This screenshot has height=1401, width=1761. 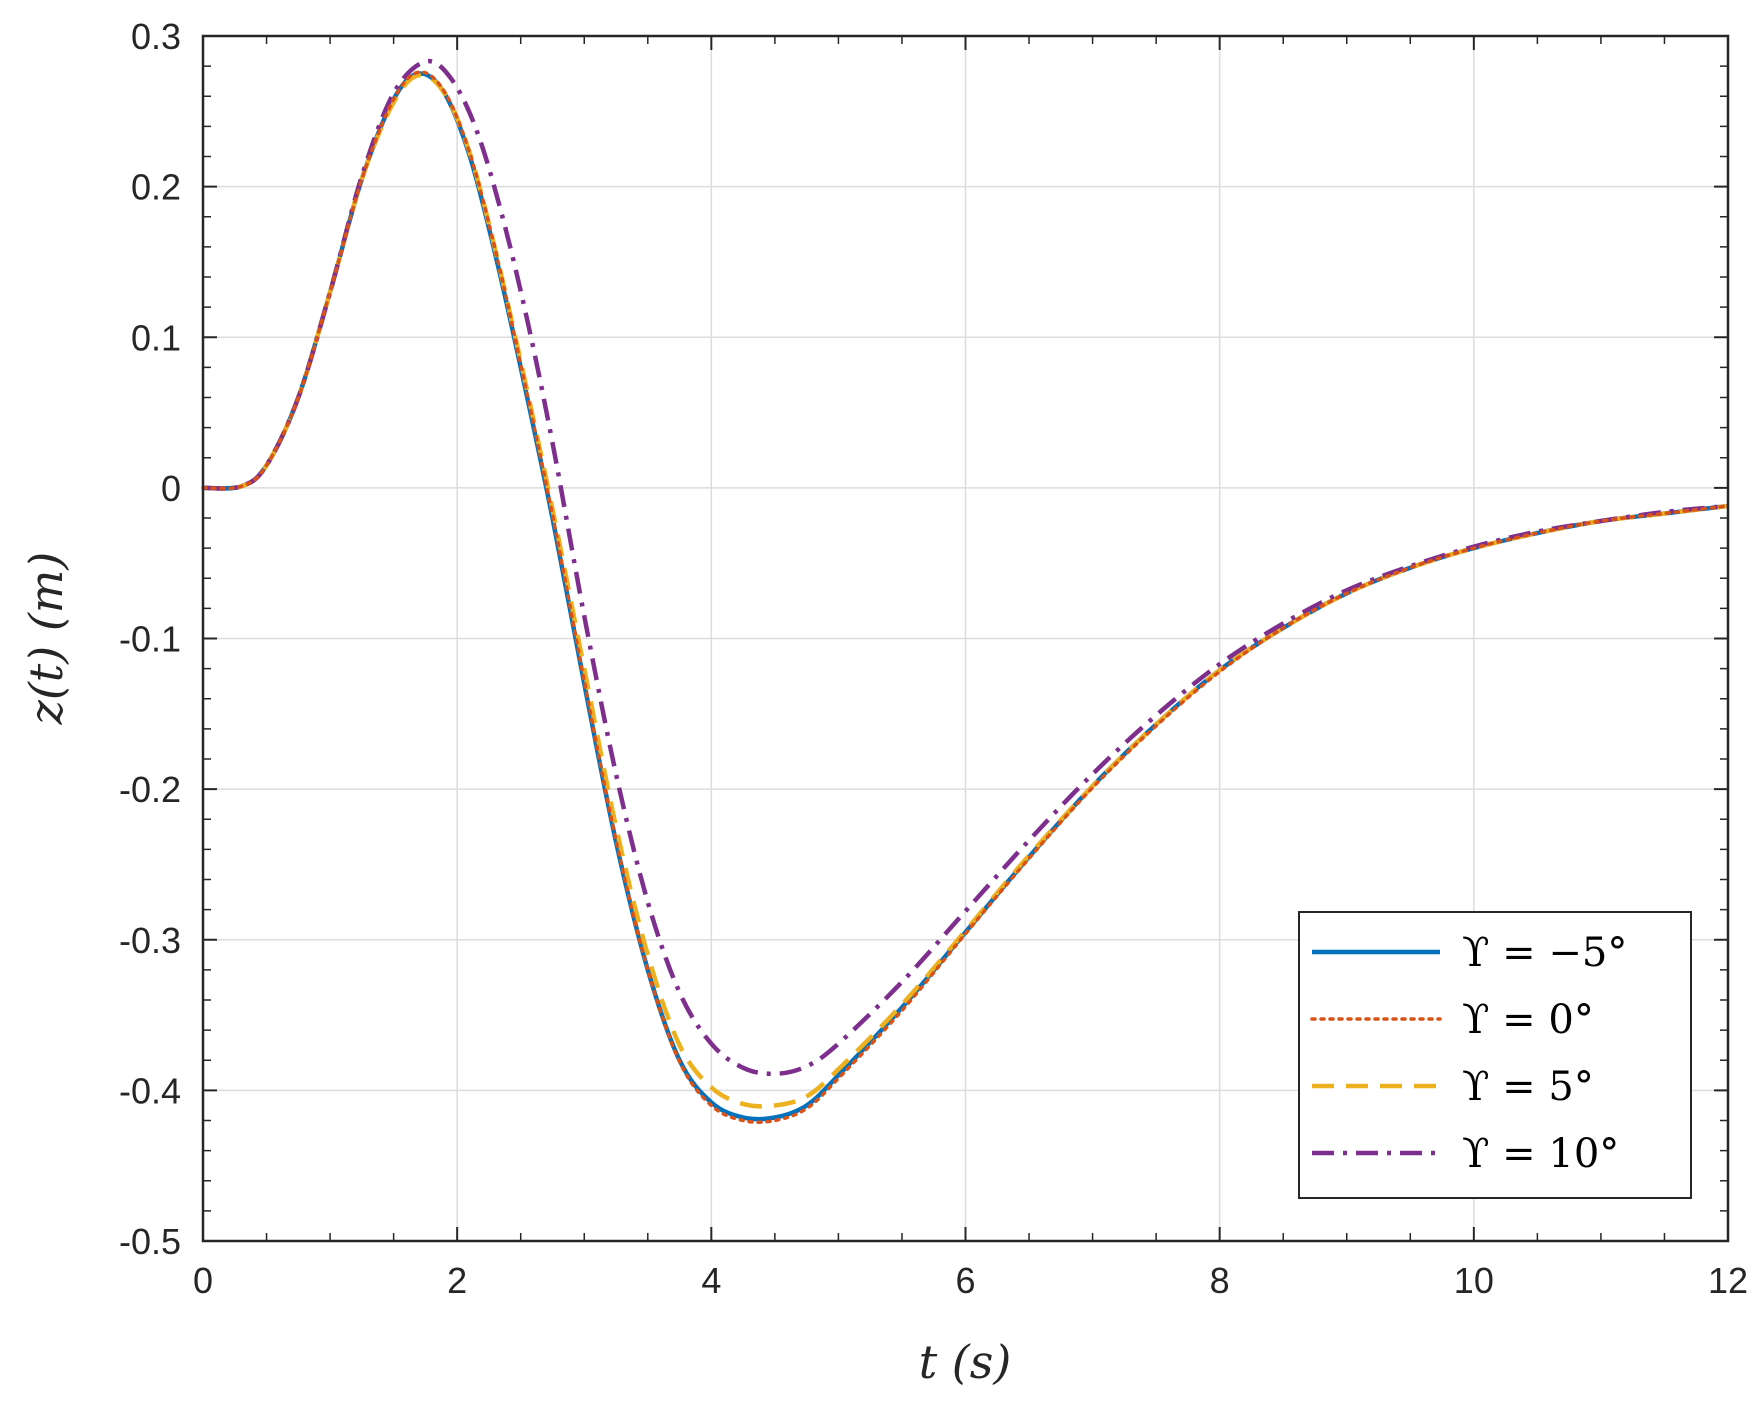 What do you see at coordinates (1220, 1280) in the screenshot?
I see `x-tick-label: 8` at bounding box center [1220, 1280].